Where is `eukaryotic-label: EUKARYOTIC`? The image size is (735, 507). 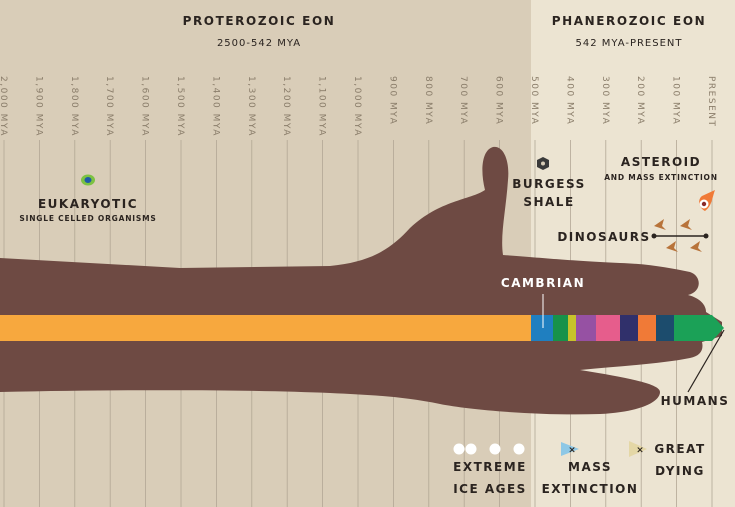 eukaryotic-label: EUKARYOTIC is located at coordinates (88, 204).